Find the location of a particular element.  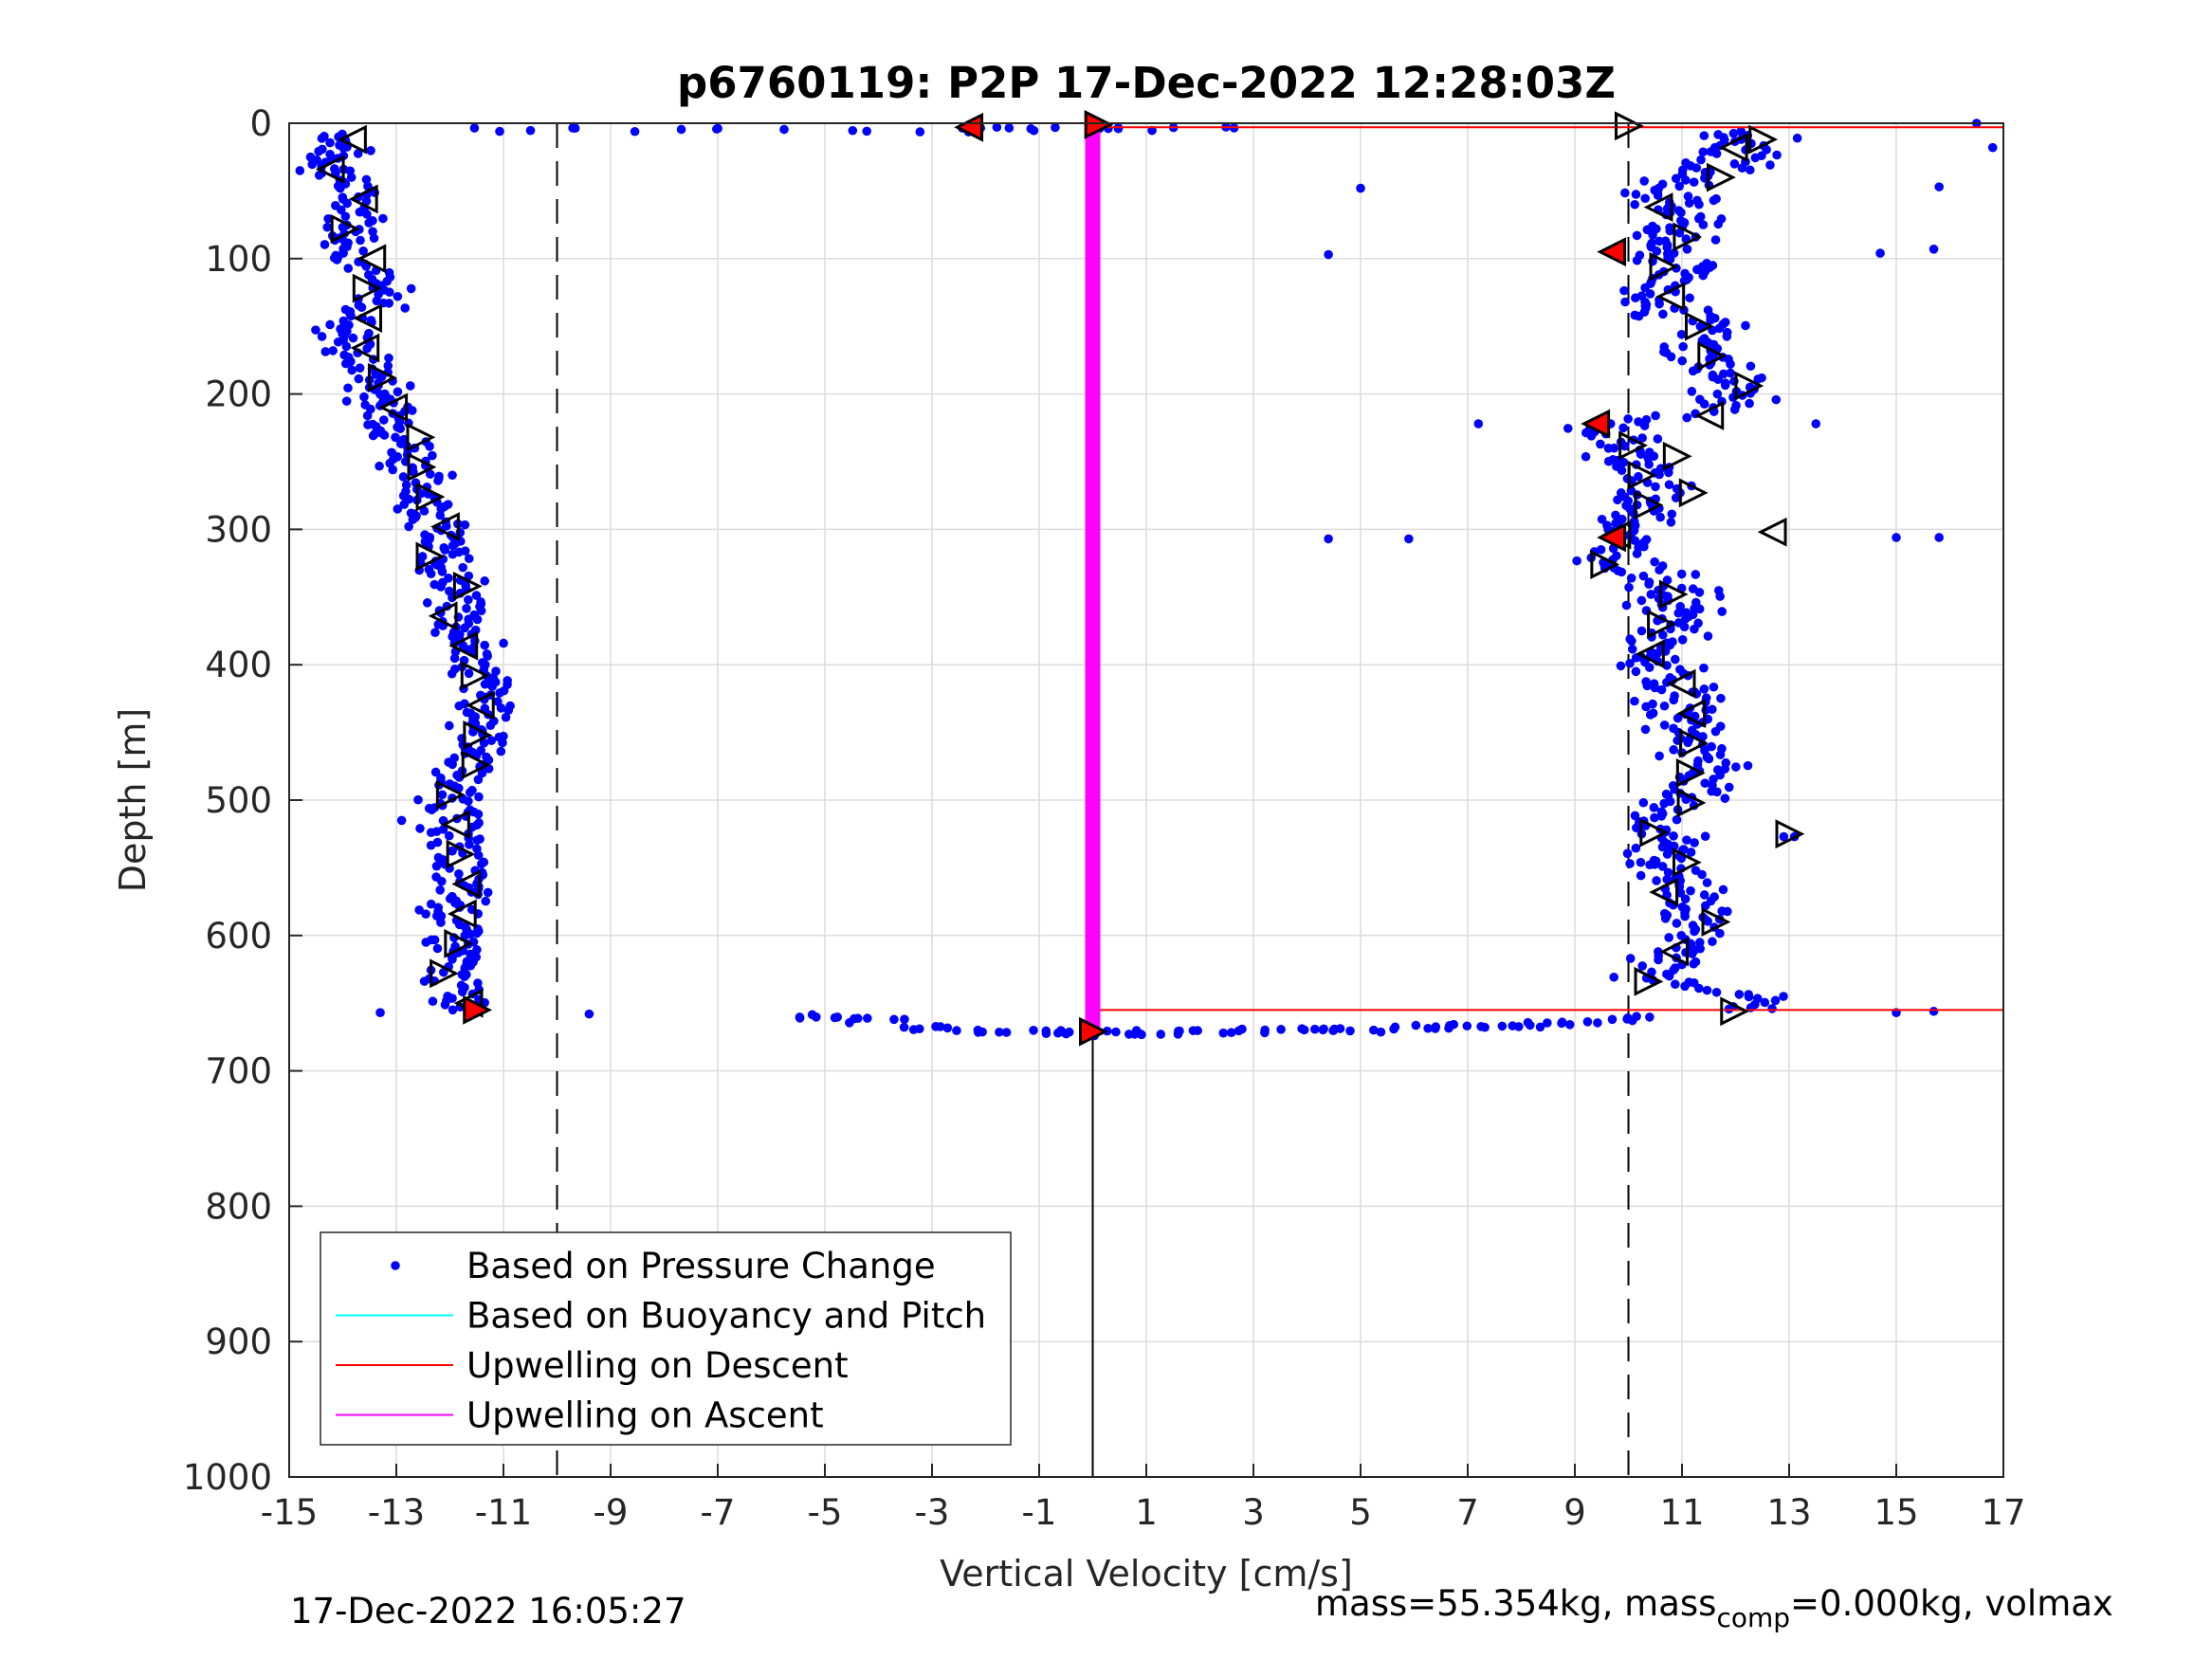

y-tick-label: 400 is located at coordinates (238, 665).